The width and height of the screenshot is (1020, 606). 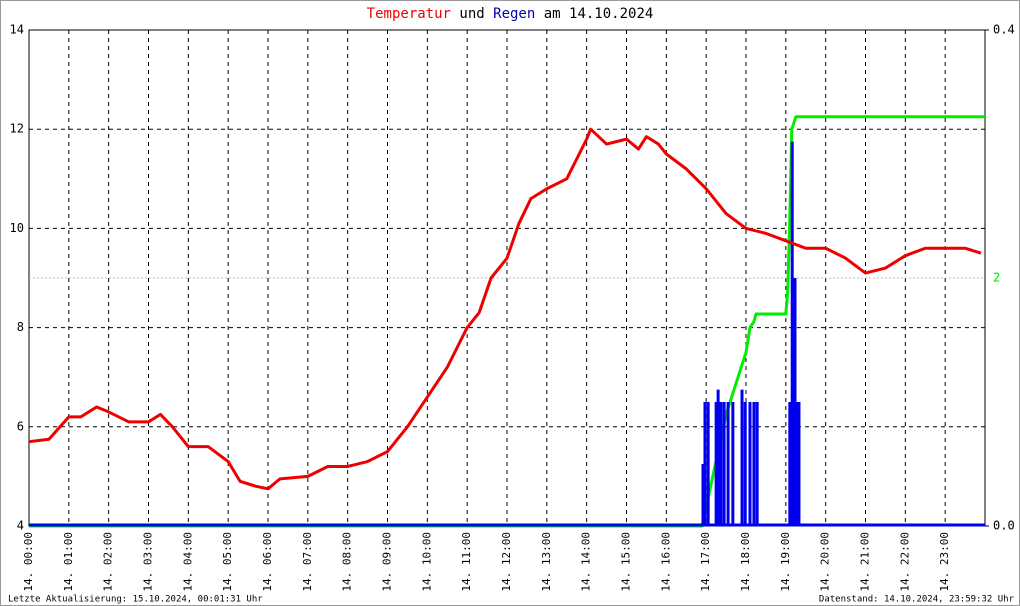 What do you see at coordinates (1004, 526) in the screenshot?
I see `y2-tick-label: 0.0` at bounding box center [1004, 526].